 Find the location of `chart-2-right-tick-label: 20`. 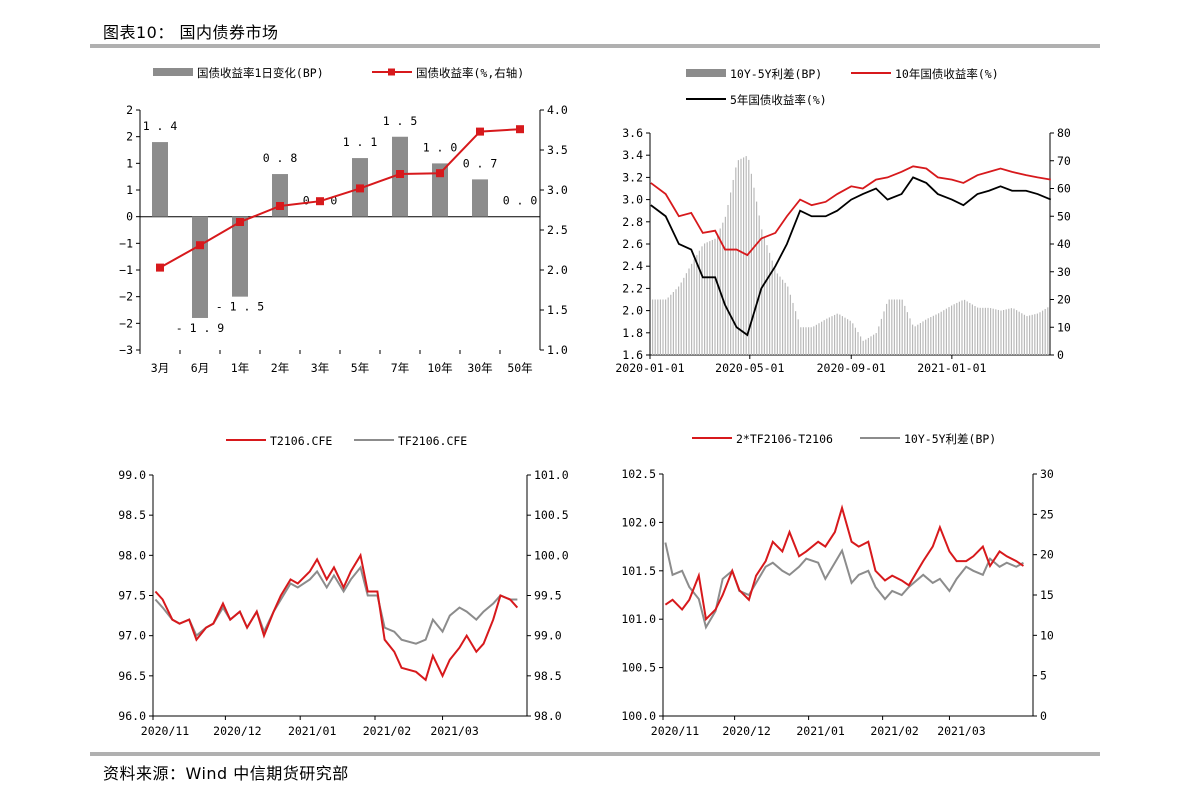

chart-2-right-tick-label: 20 is located at coordinates (1064, 300).